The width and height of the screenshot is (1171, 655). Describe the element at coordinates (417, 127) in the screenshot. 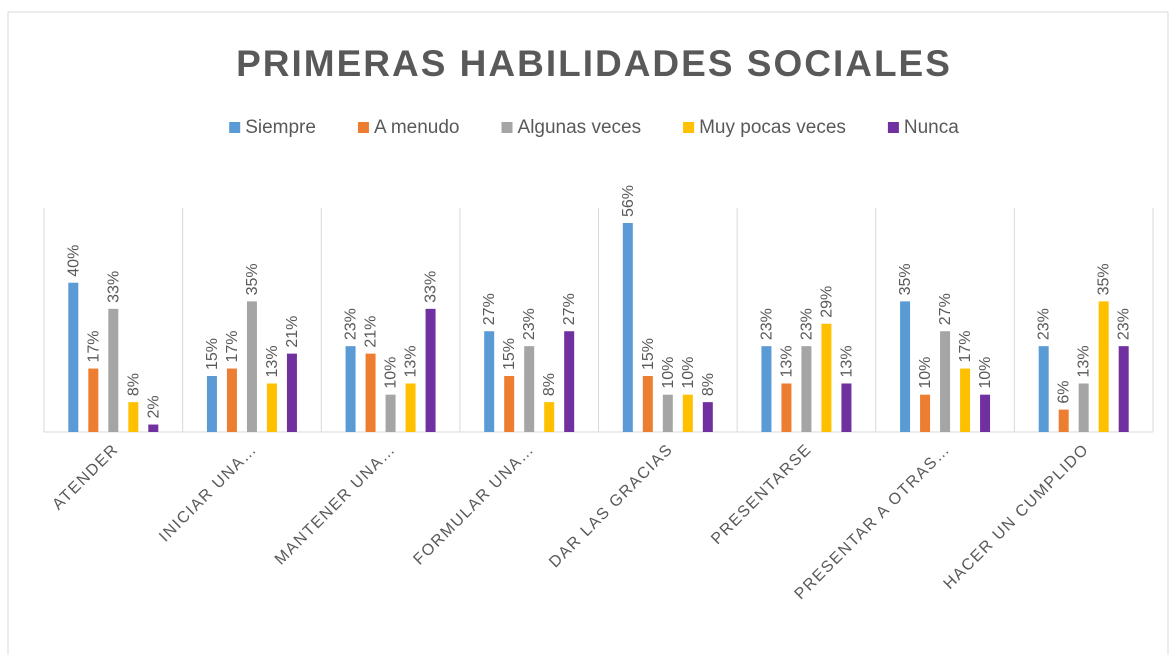

I see `legend-label: A menudo` at that location.